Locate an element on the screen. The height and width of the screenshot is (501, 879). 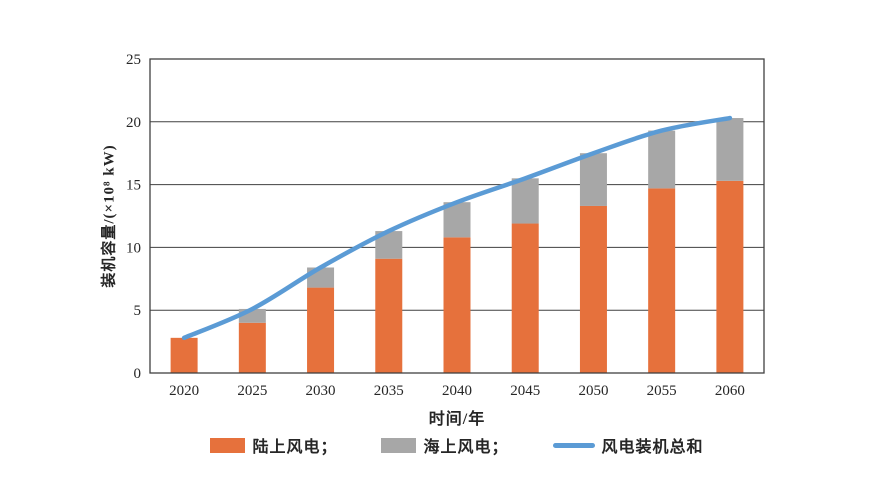
legend-label-offshore-wind: 海上风电； is located at coordinates (466, 447).